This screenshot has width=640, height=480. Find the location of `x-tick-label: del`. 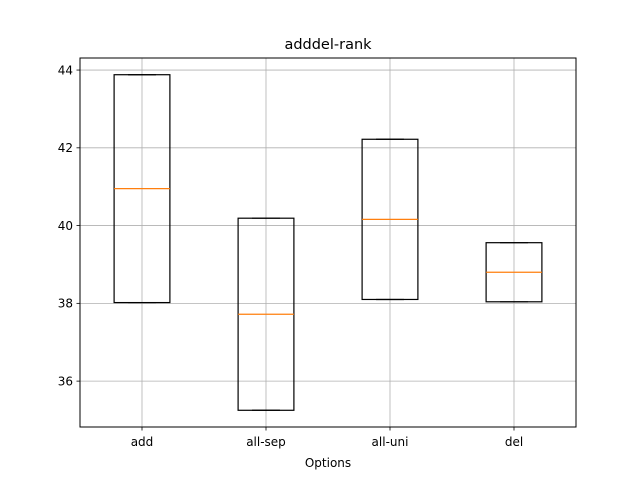

x-tick-label: del is located at coordinates (514, 442).